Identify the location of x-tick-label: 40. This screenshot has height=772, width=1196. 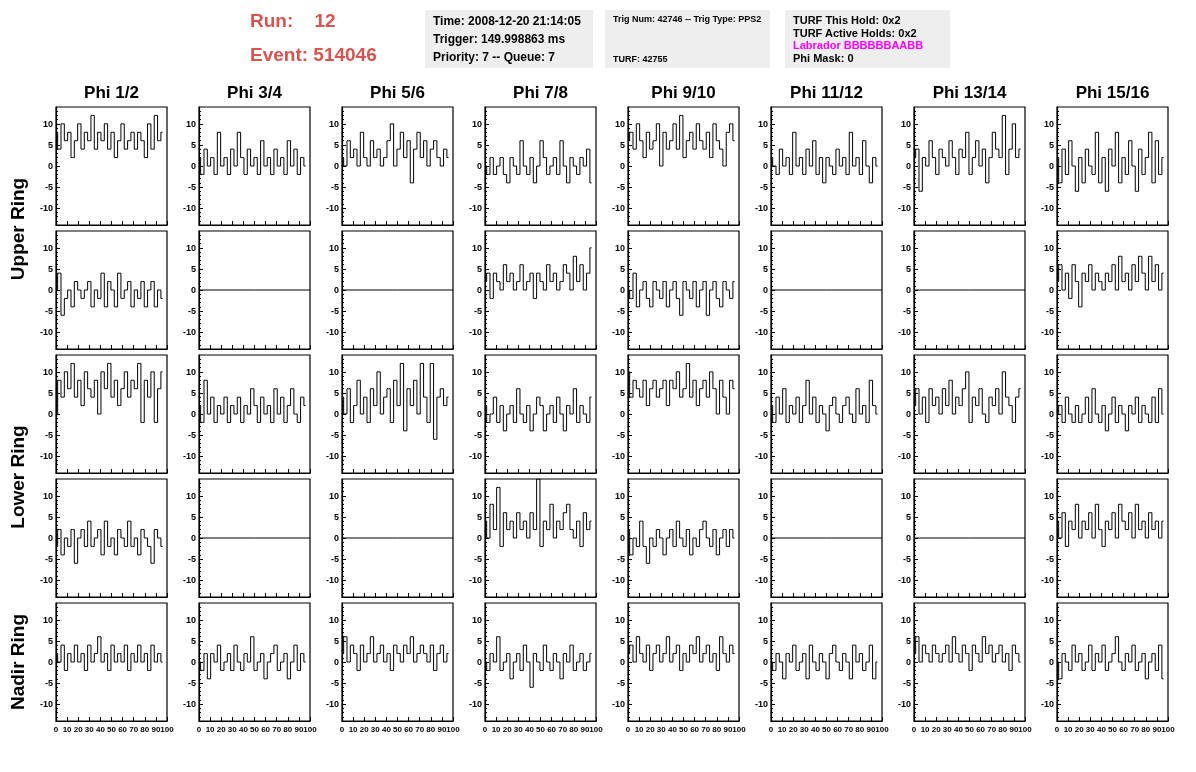
(386, 729).